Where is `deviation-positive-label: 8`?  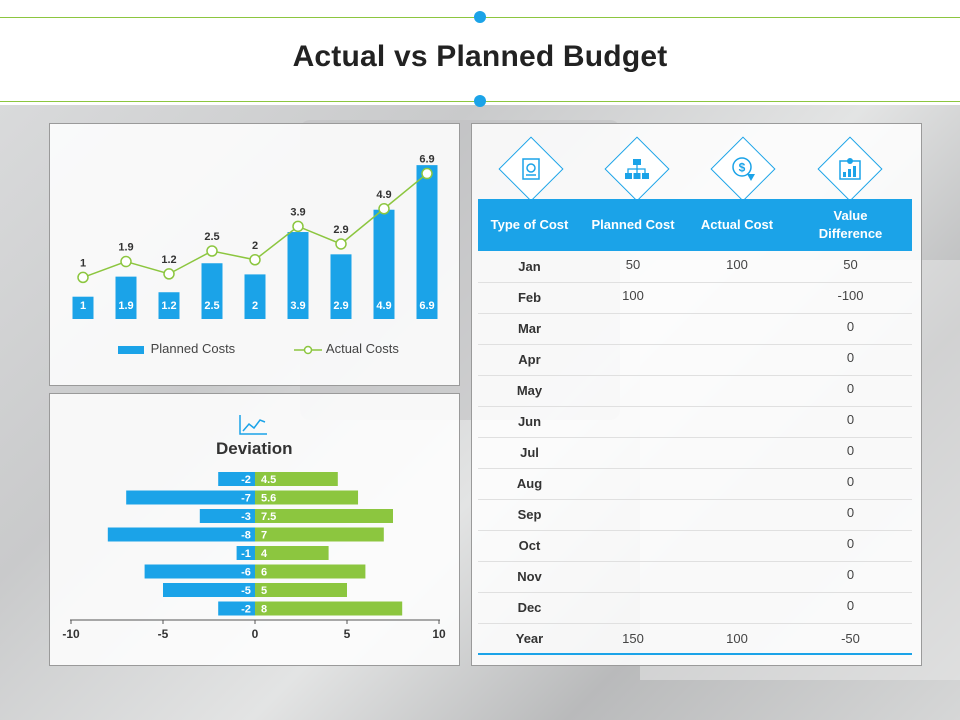
deviation-positive-label: 8 is located at coordinates (264, 610).